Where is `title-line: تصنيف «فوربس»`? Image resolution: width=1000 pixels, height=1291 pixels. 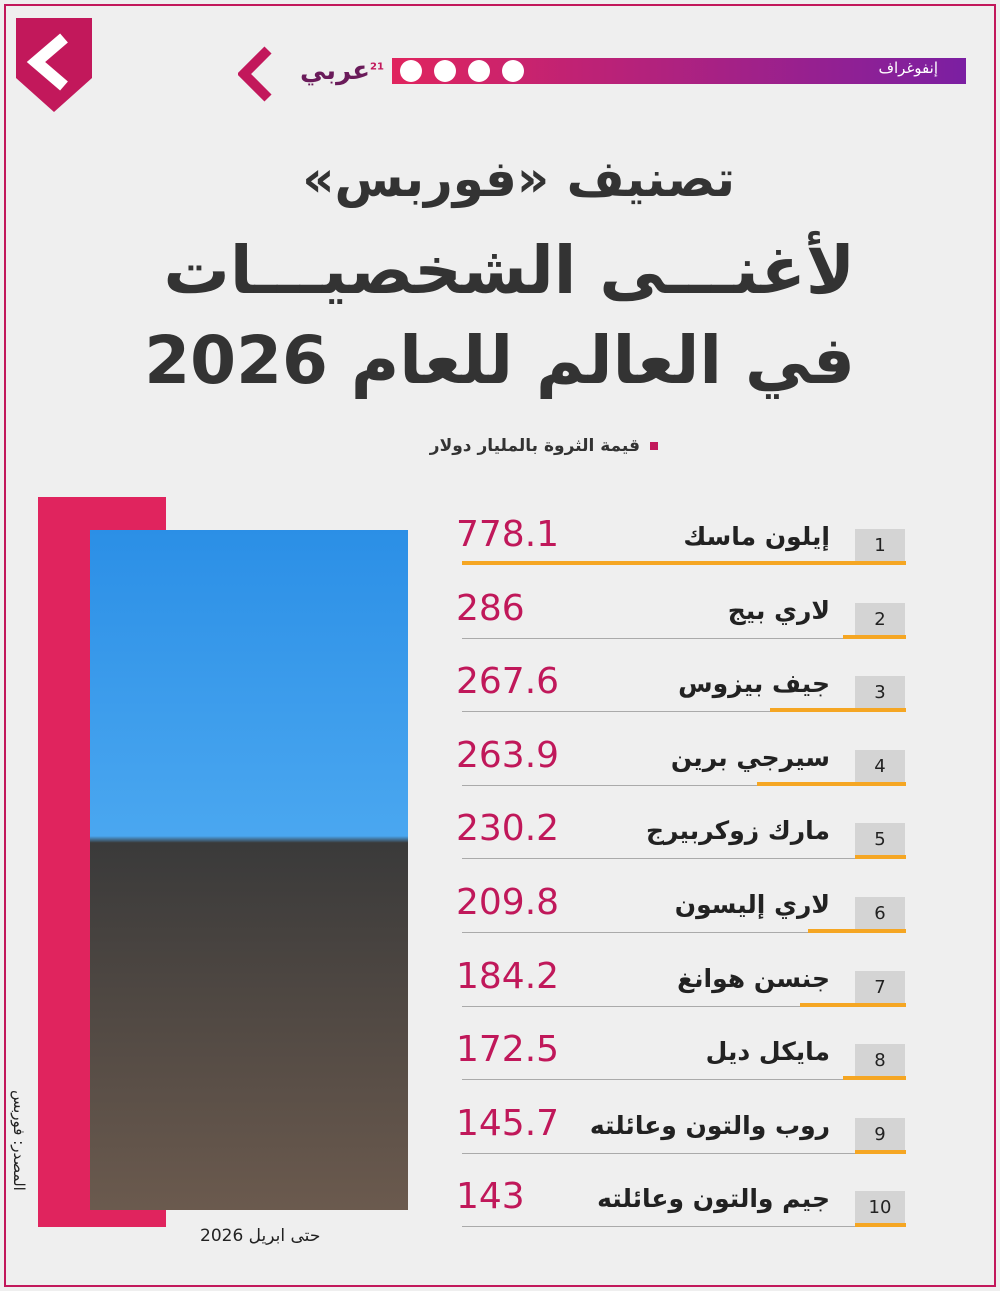 title-line: تصنيف «فوربس» is located at coordinates (518, 179).